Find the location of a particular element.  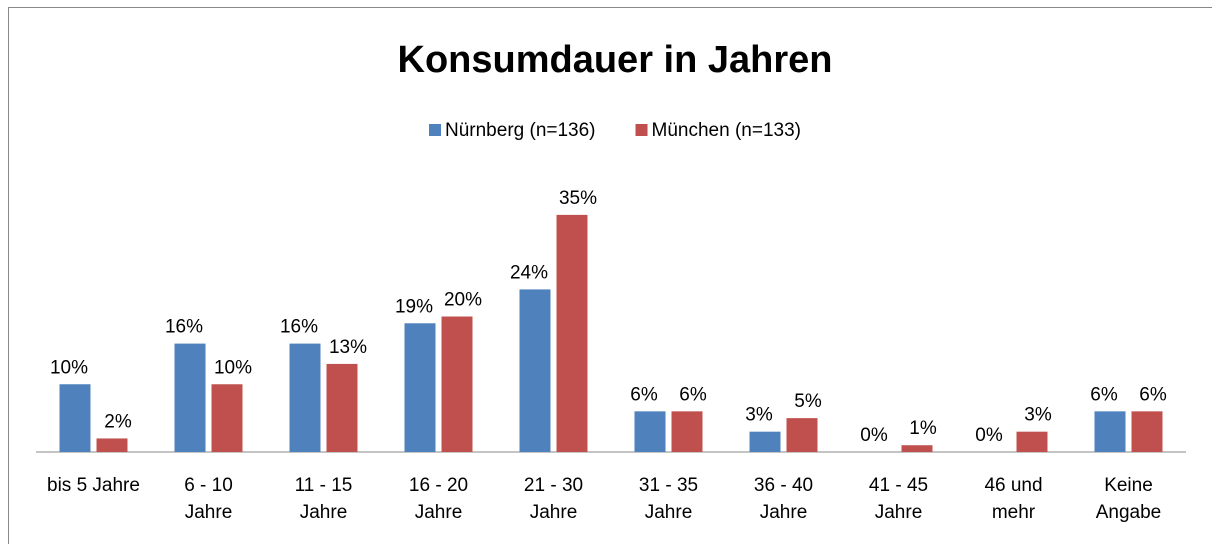

data-label: 1% is located at coordinates (923, 428).